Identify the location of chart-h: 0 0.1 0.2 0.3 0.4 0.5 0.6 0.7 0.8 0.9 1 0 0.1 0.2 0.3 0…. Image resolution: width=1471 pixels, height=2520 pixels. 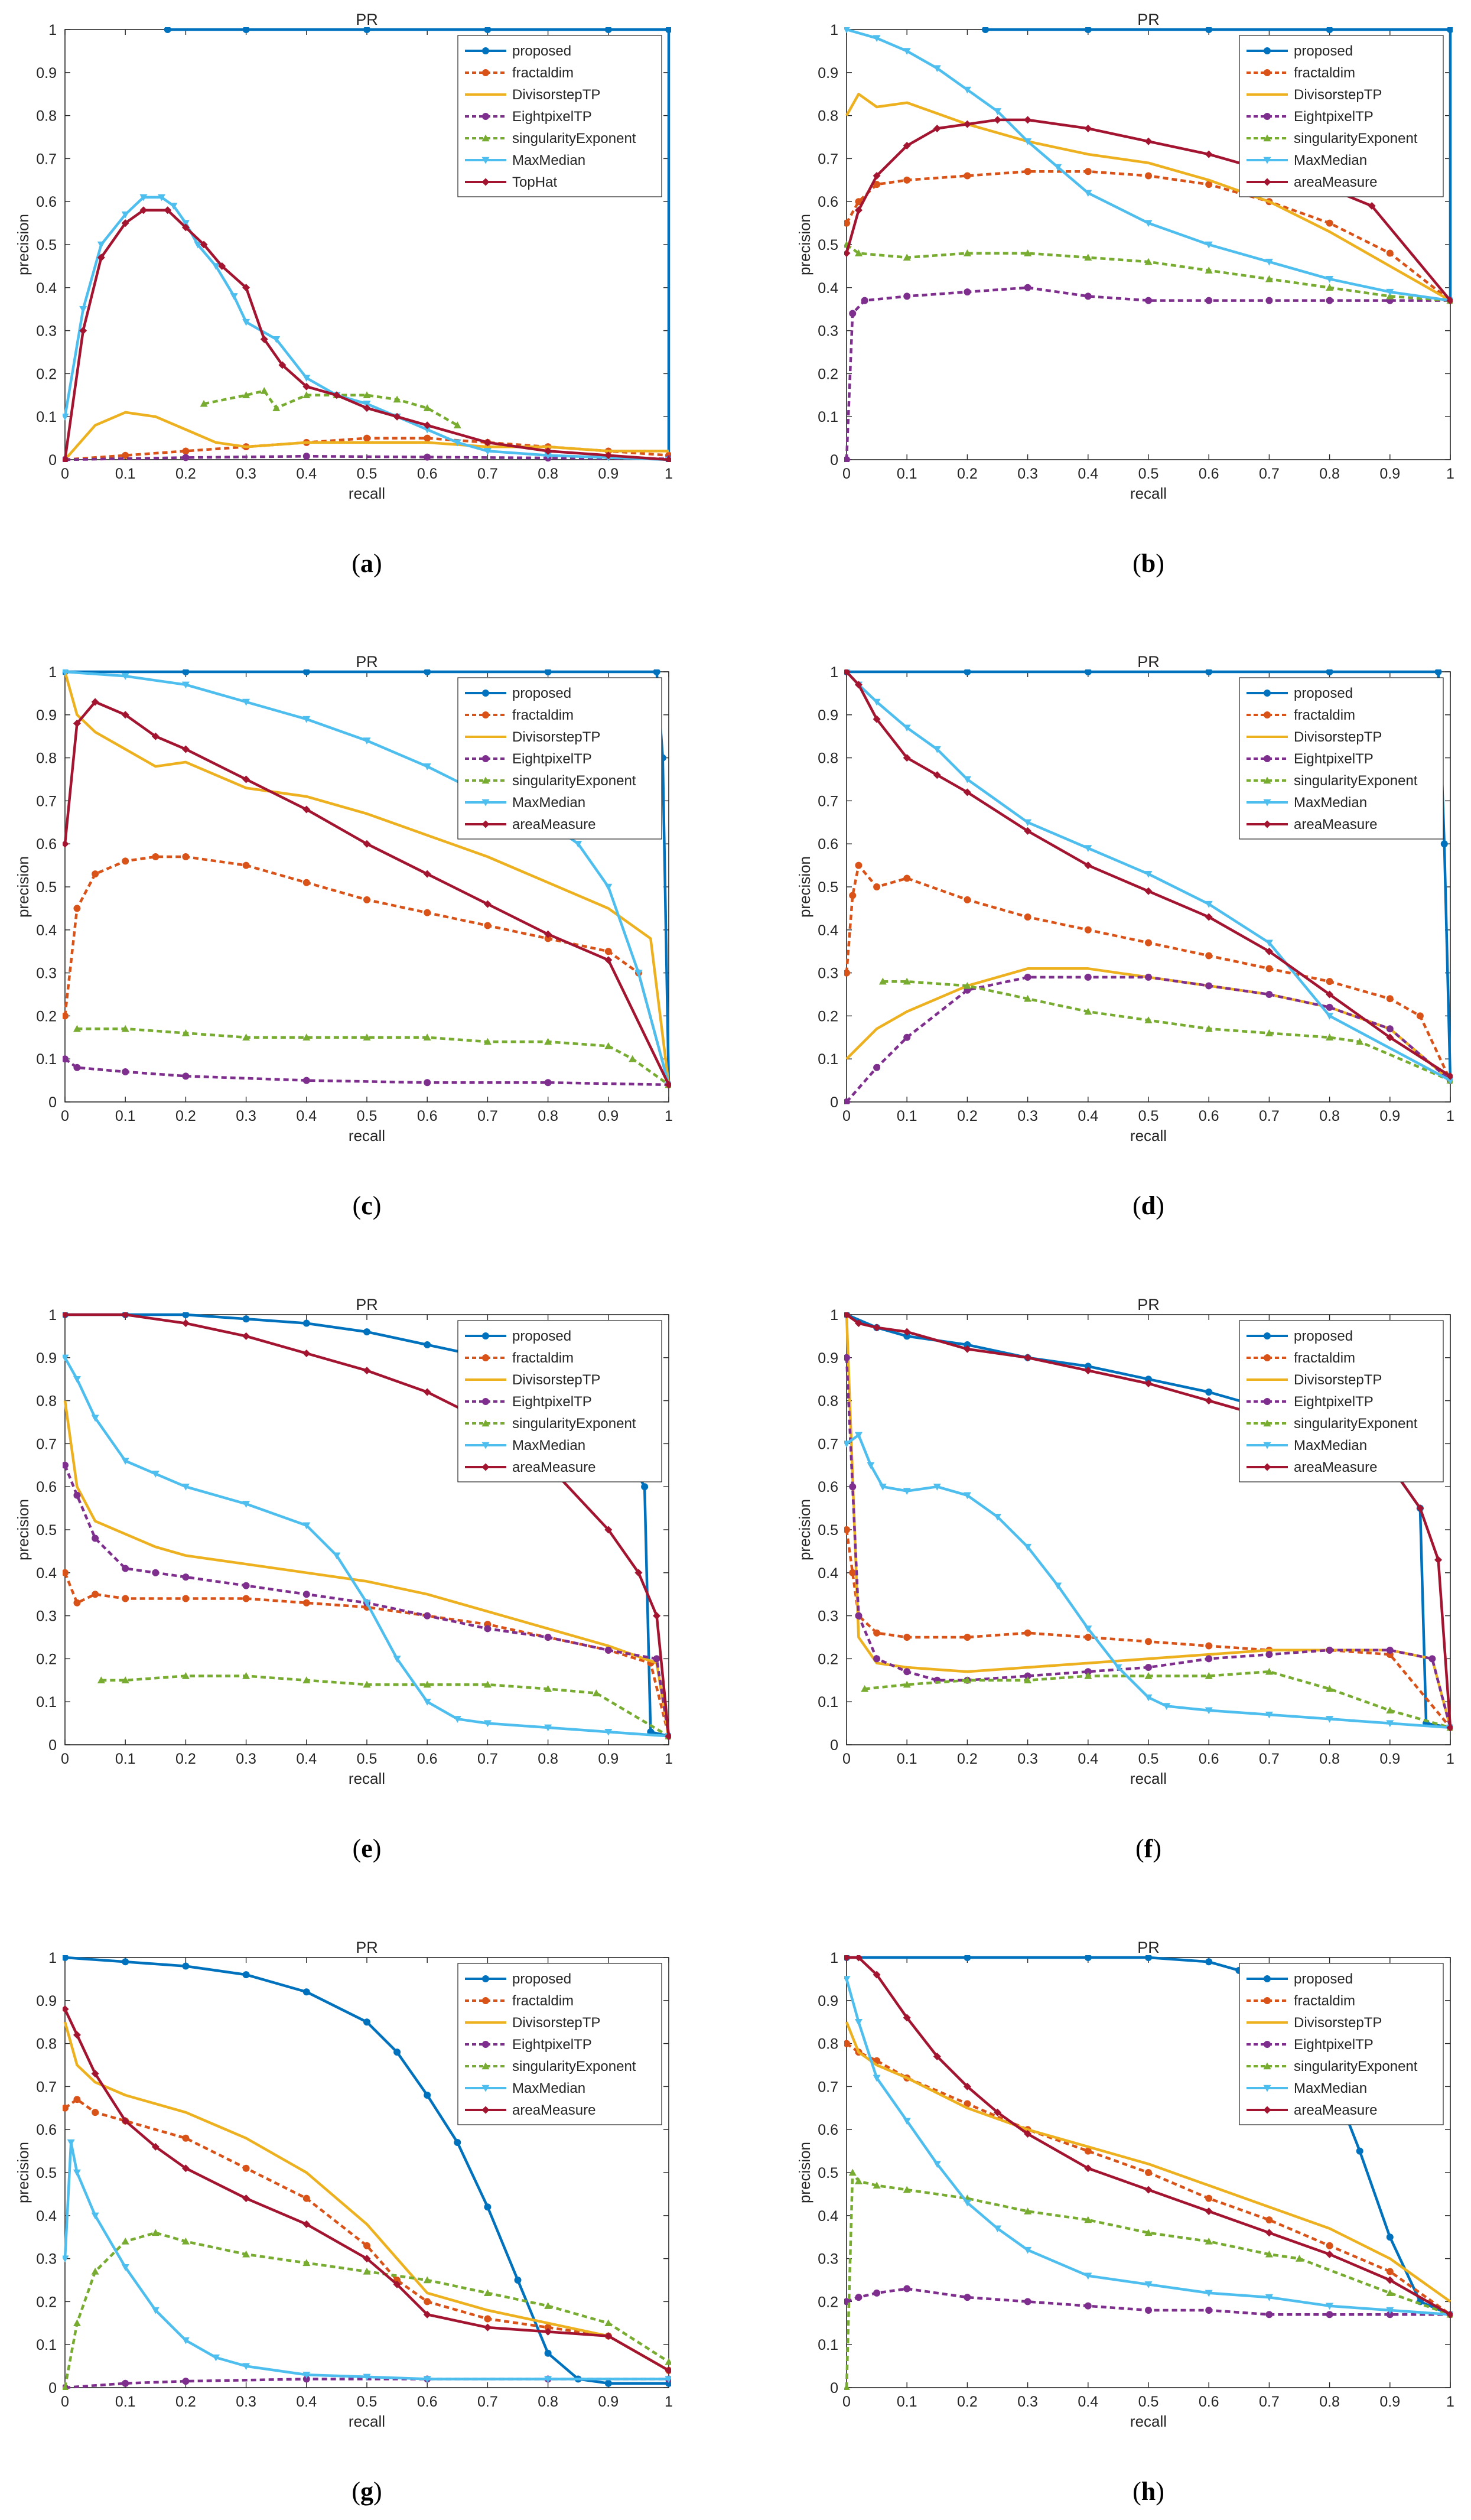
(1125, 2222).